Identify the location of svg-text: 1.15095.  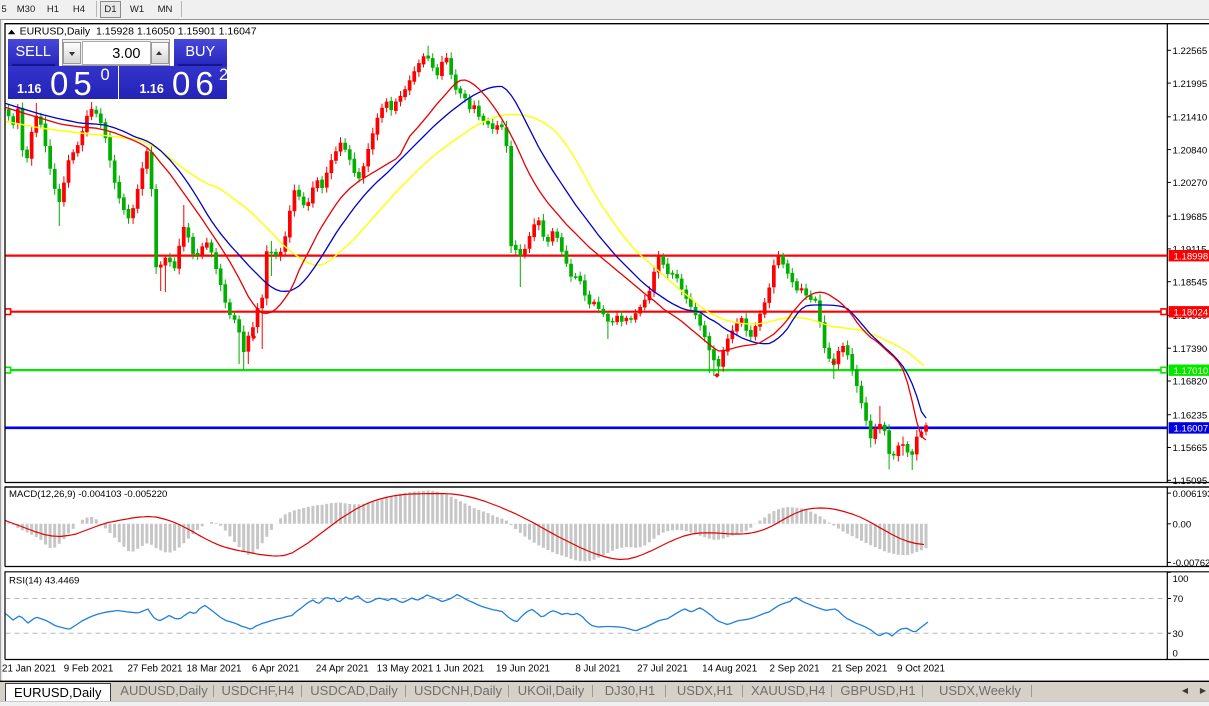
(1190, 481).